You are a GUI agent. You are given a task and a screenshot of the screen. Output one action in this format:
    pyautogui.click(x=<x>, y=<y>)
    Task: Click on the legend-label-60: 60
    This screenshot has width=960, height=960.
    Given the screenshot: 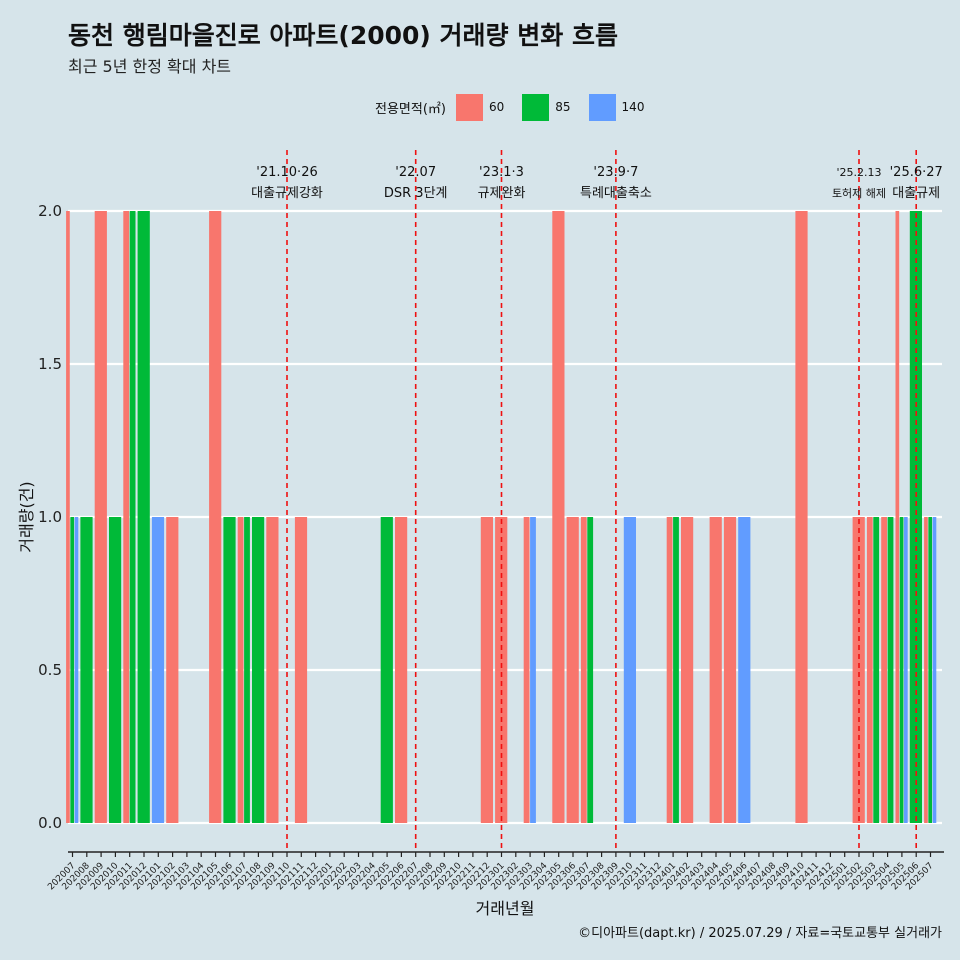 What is the action you would take?
    pyautogui.click(x=496, y=107)
    